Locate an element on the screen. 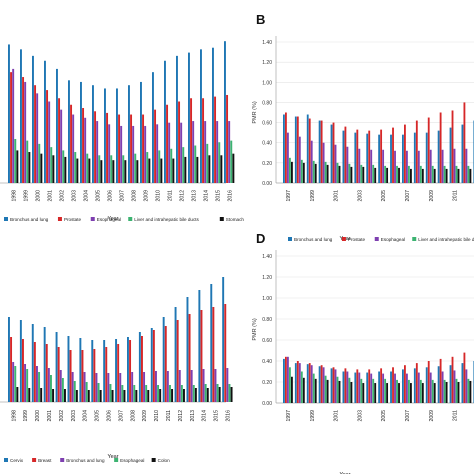 Image resolution: width=474 pixels, height=474 pixels. y-tick-label: 1.40 is located at coordinates (267, 43).